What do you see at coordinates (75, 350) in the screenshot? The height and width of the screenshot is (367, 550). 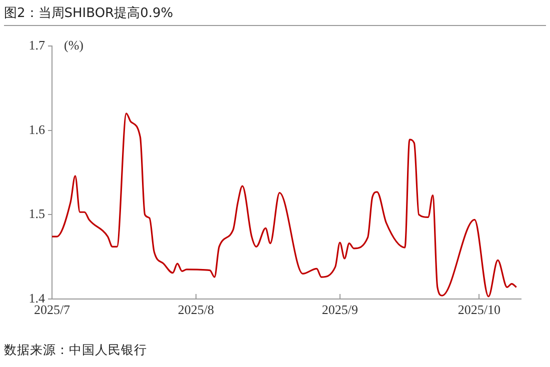 I see `source-note: 数据来源：中国人民银行` at bounding box center [75, 350].